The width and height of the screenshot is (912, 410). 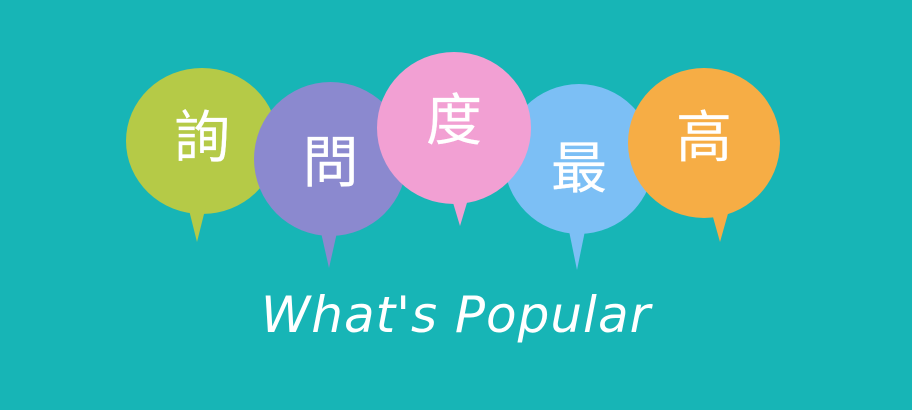 I want to click on bubble-character: 高, so click(x=704, y=138).